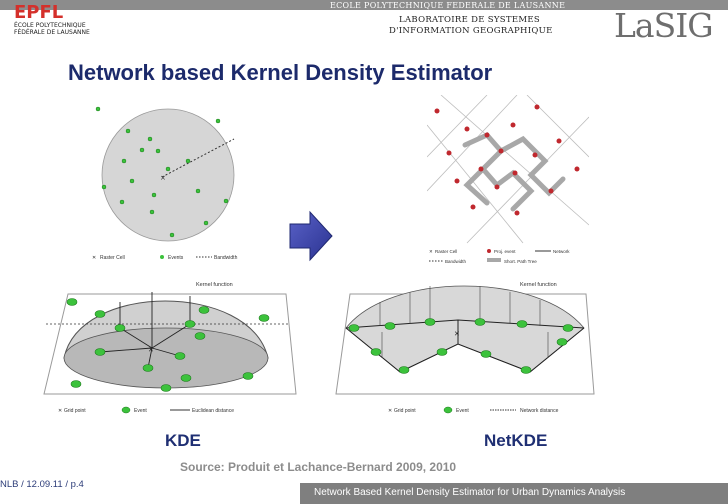 The width and height of the screenshot is (728, 504). Describe the element at coordinates (165, 258) in the screenshot. I see `kde-top-legend: ✕ Raster Cell Events Bandwidth` at that location.